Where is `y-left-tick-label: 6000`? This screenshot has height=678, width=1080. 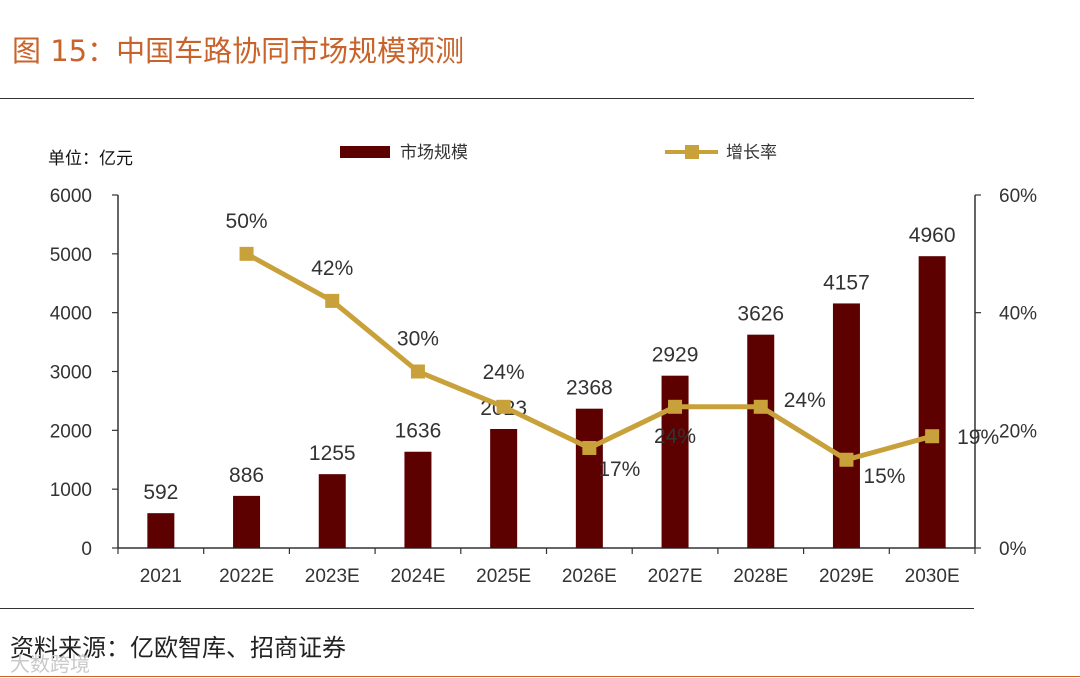
y-left-tick-label: 6000 is located at coordinates (71, 196).